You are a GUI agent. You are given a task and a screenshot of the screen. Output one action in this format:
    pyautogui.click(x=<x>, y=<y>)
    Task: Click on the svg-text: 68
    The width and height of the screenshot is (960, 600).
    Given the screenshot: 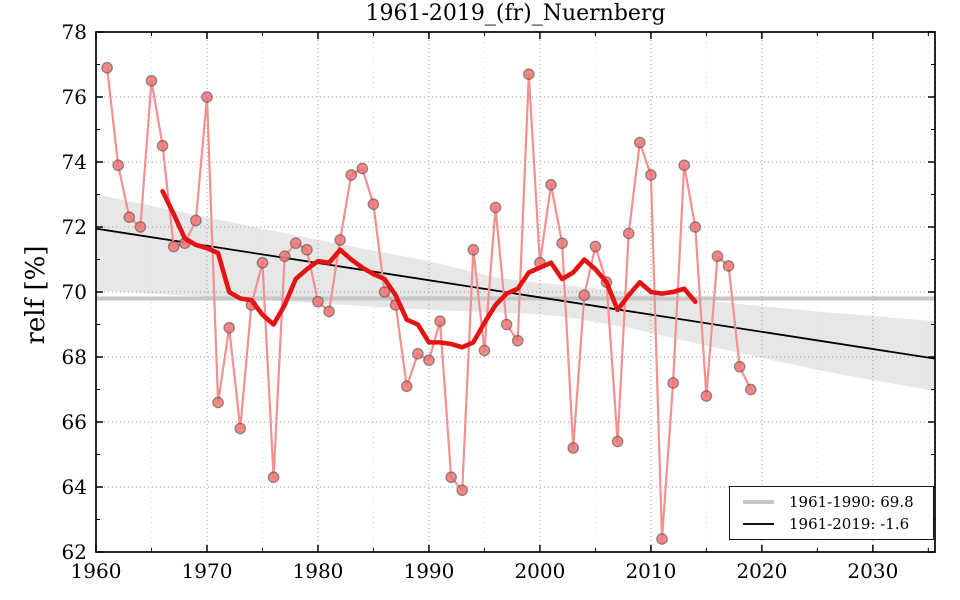 What is the action you would take?
    pyautogui.click(x=74, y=357)
    